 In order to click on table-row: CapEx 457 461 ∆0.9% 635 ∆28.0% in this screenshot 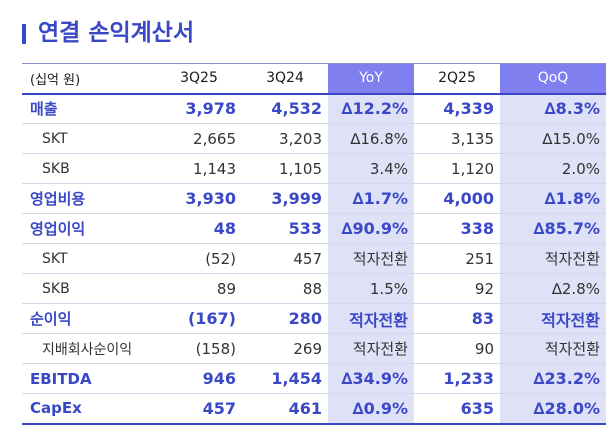, I will do `click(314, 408)`.